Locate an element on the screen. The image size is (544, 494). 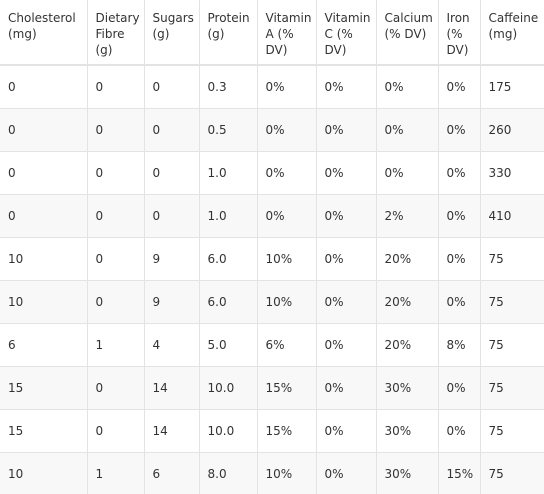
table-row: 0 0 0 0.3 0% 0% 0% 0% 175 is located at coordinates (272, 87).